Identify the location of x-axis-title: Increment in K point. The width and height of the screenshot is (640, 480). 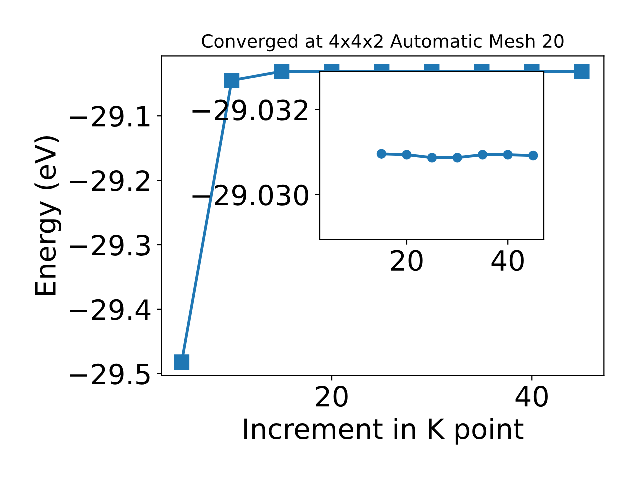
(384, 431).